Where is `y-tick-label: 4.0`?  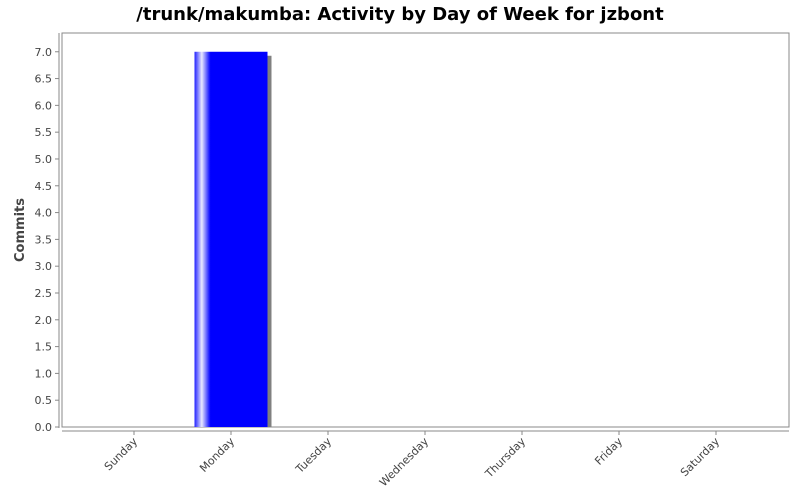 y-tick-label: 4.0 is located at coordinates (44, 213).